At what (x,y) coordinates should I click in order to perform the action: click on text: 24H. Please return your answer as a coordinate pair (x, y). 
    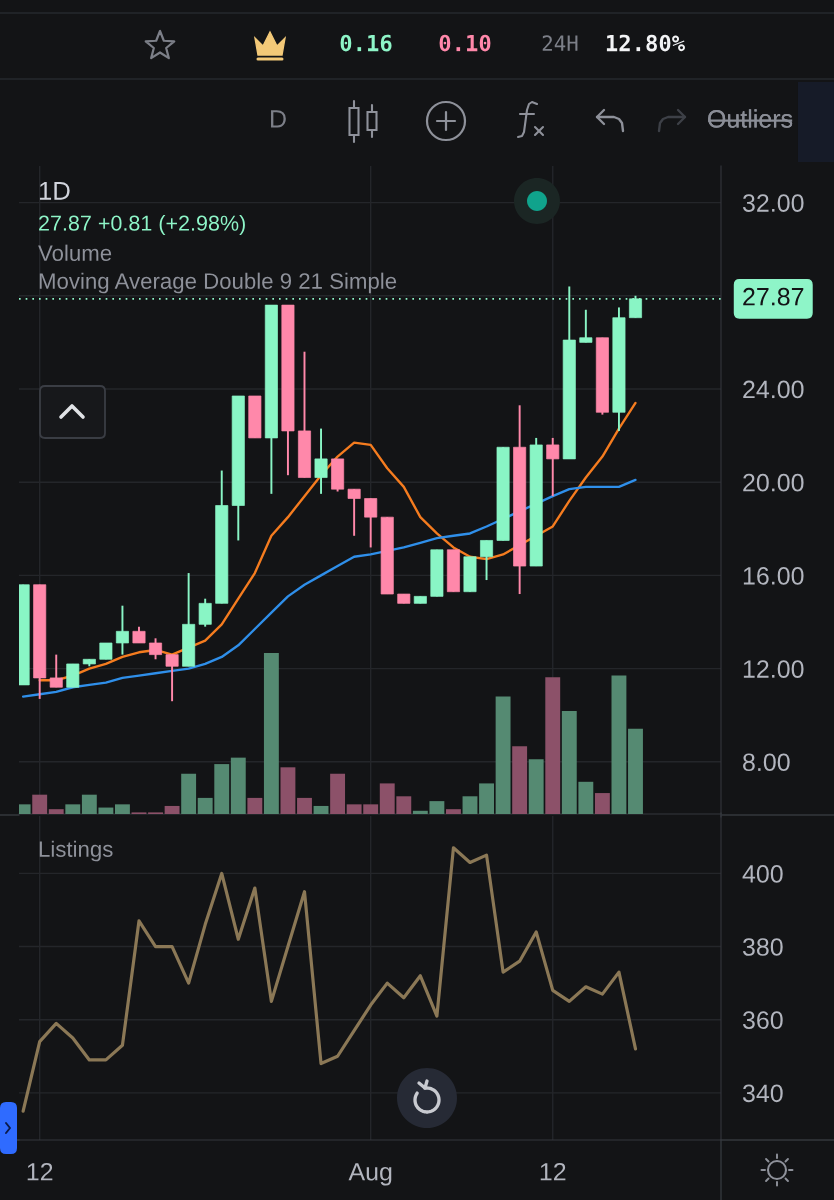
    Looking at the image, I should click on (560, 43).